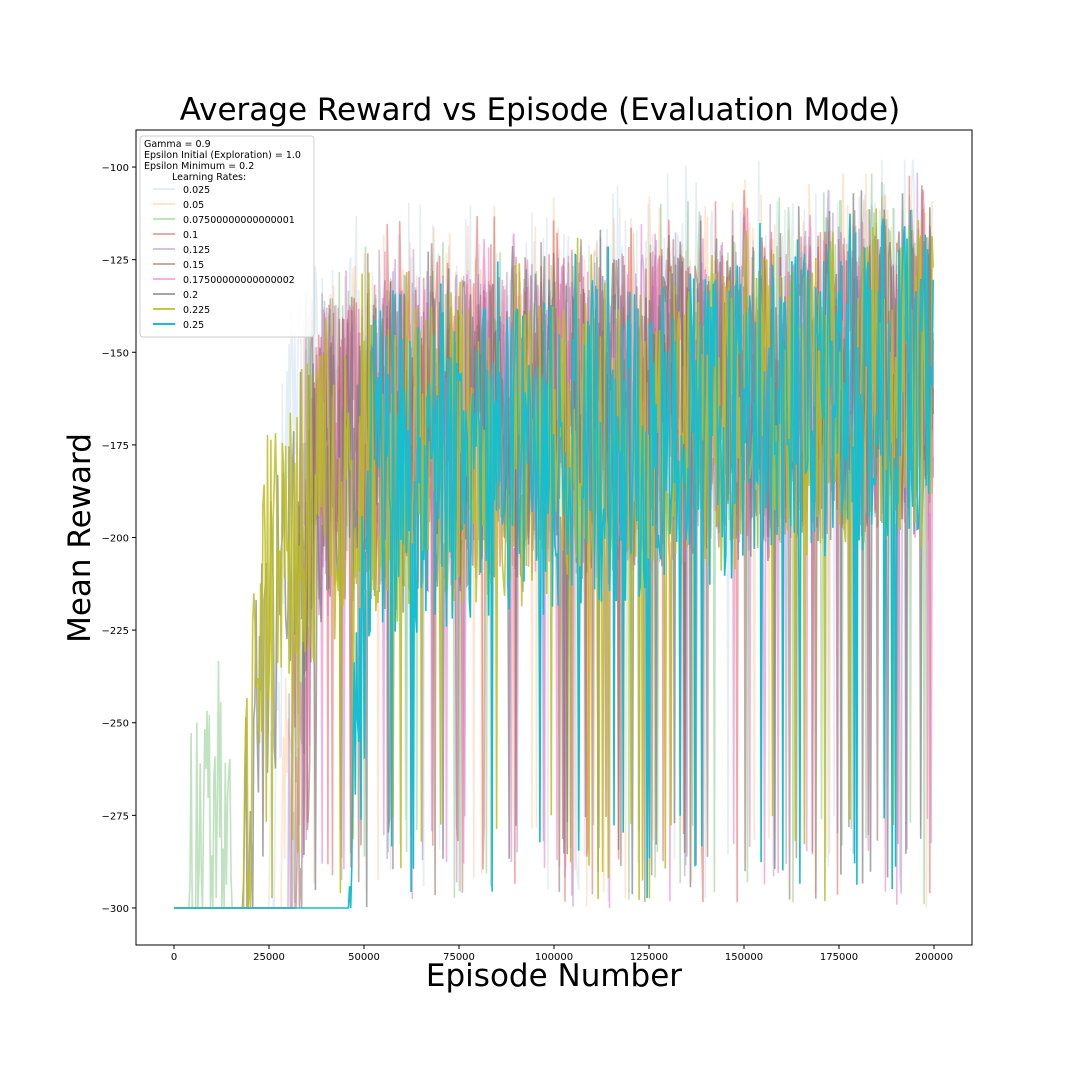 This screenshot has height=1084, width=1080. What do you see at coordinates (115, 353) in the screenshot?
I see `y-tick-label: −150` at bounding box center [115, 353].